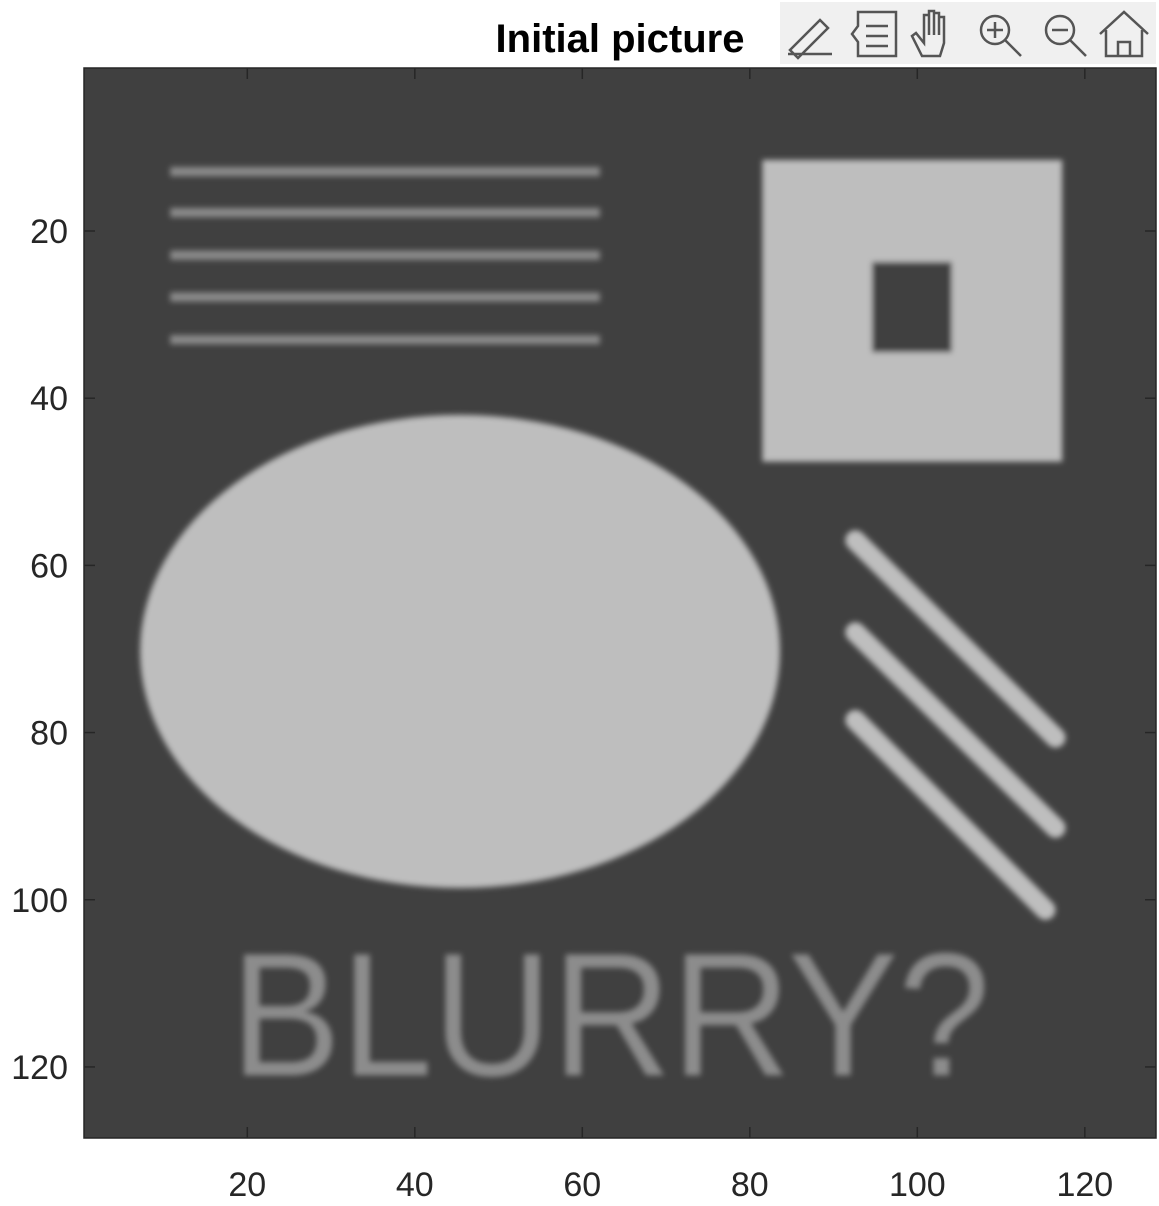  What do you see at coordinates (582, 1183) in the screenshot?
I see `x-tick-label: 60` at bounding box center [582, 1183].